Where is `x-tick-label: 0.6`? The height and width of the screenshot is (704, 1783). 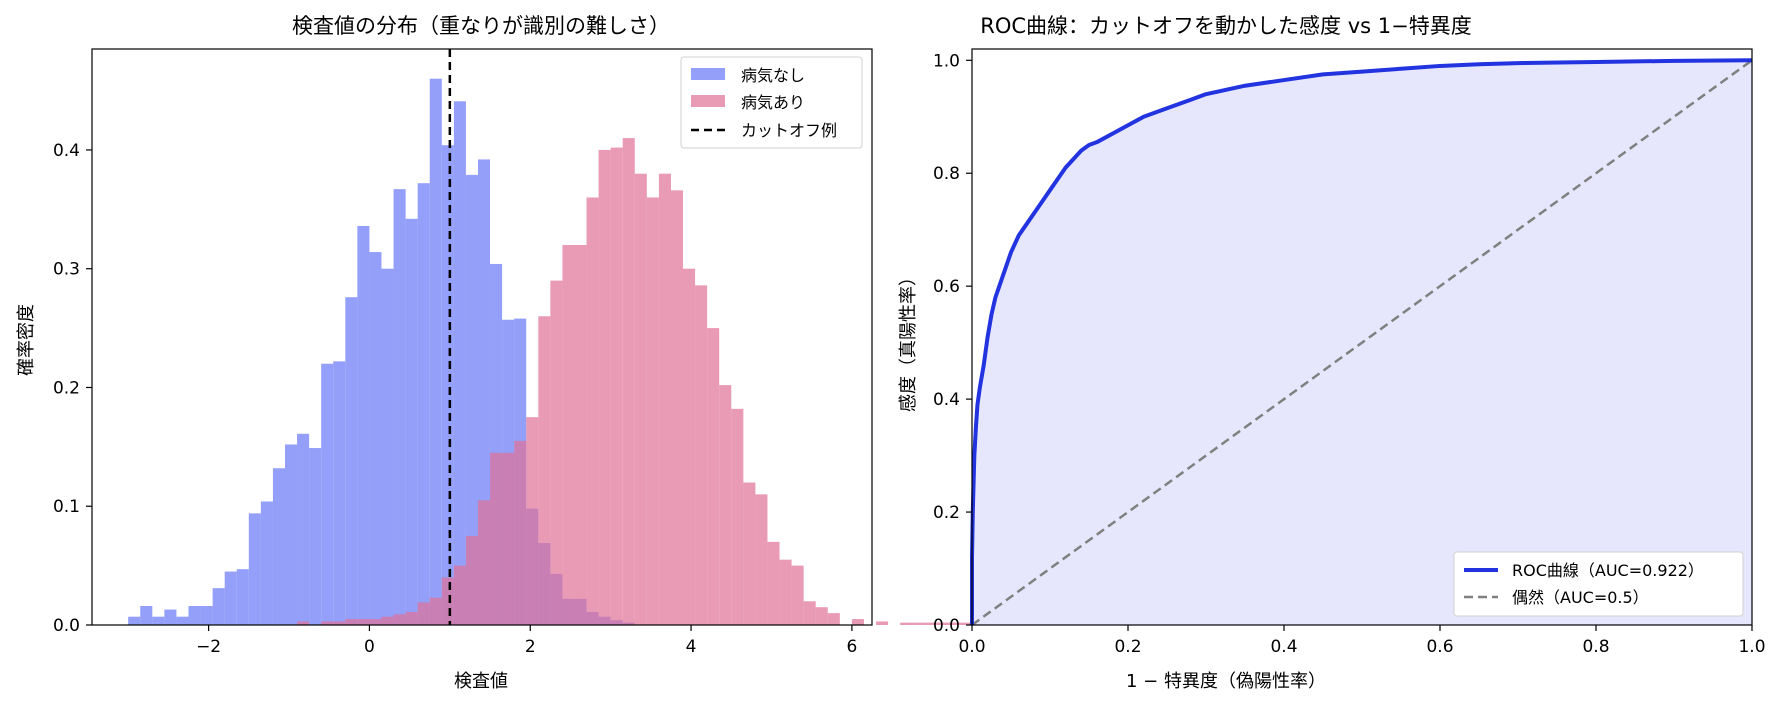 x-tick-label: 0.6 is located at coordinates (1439, 647).